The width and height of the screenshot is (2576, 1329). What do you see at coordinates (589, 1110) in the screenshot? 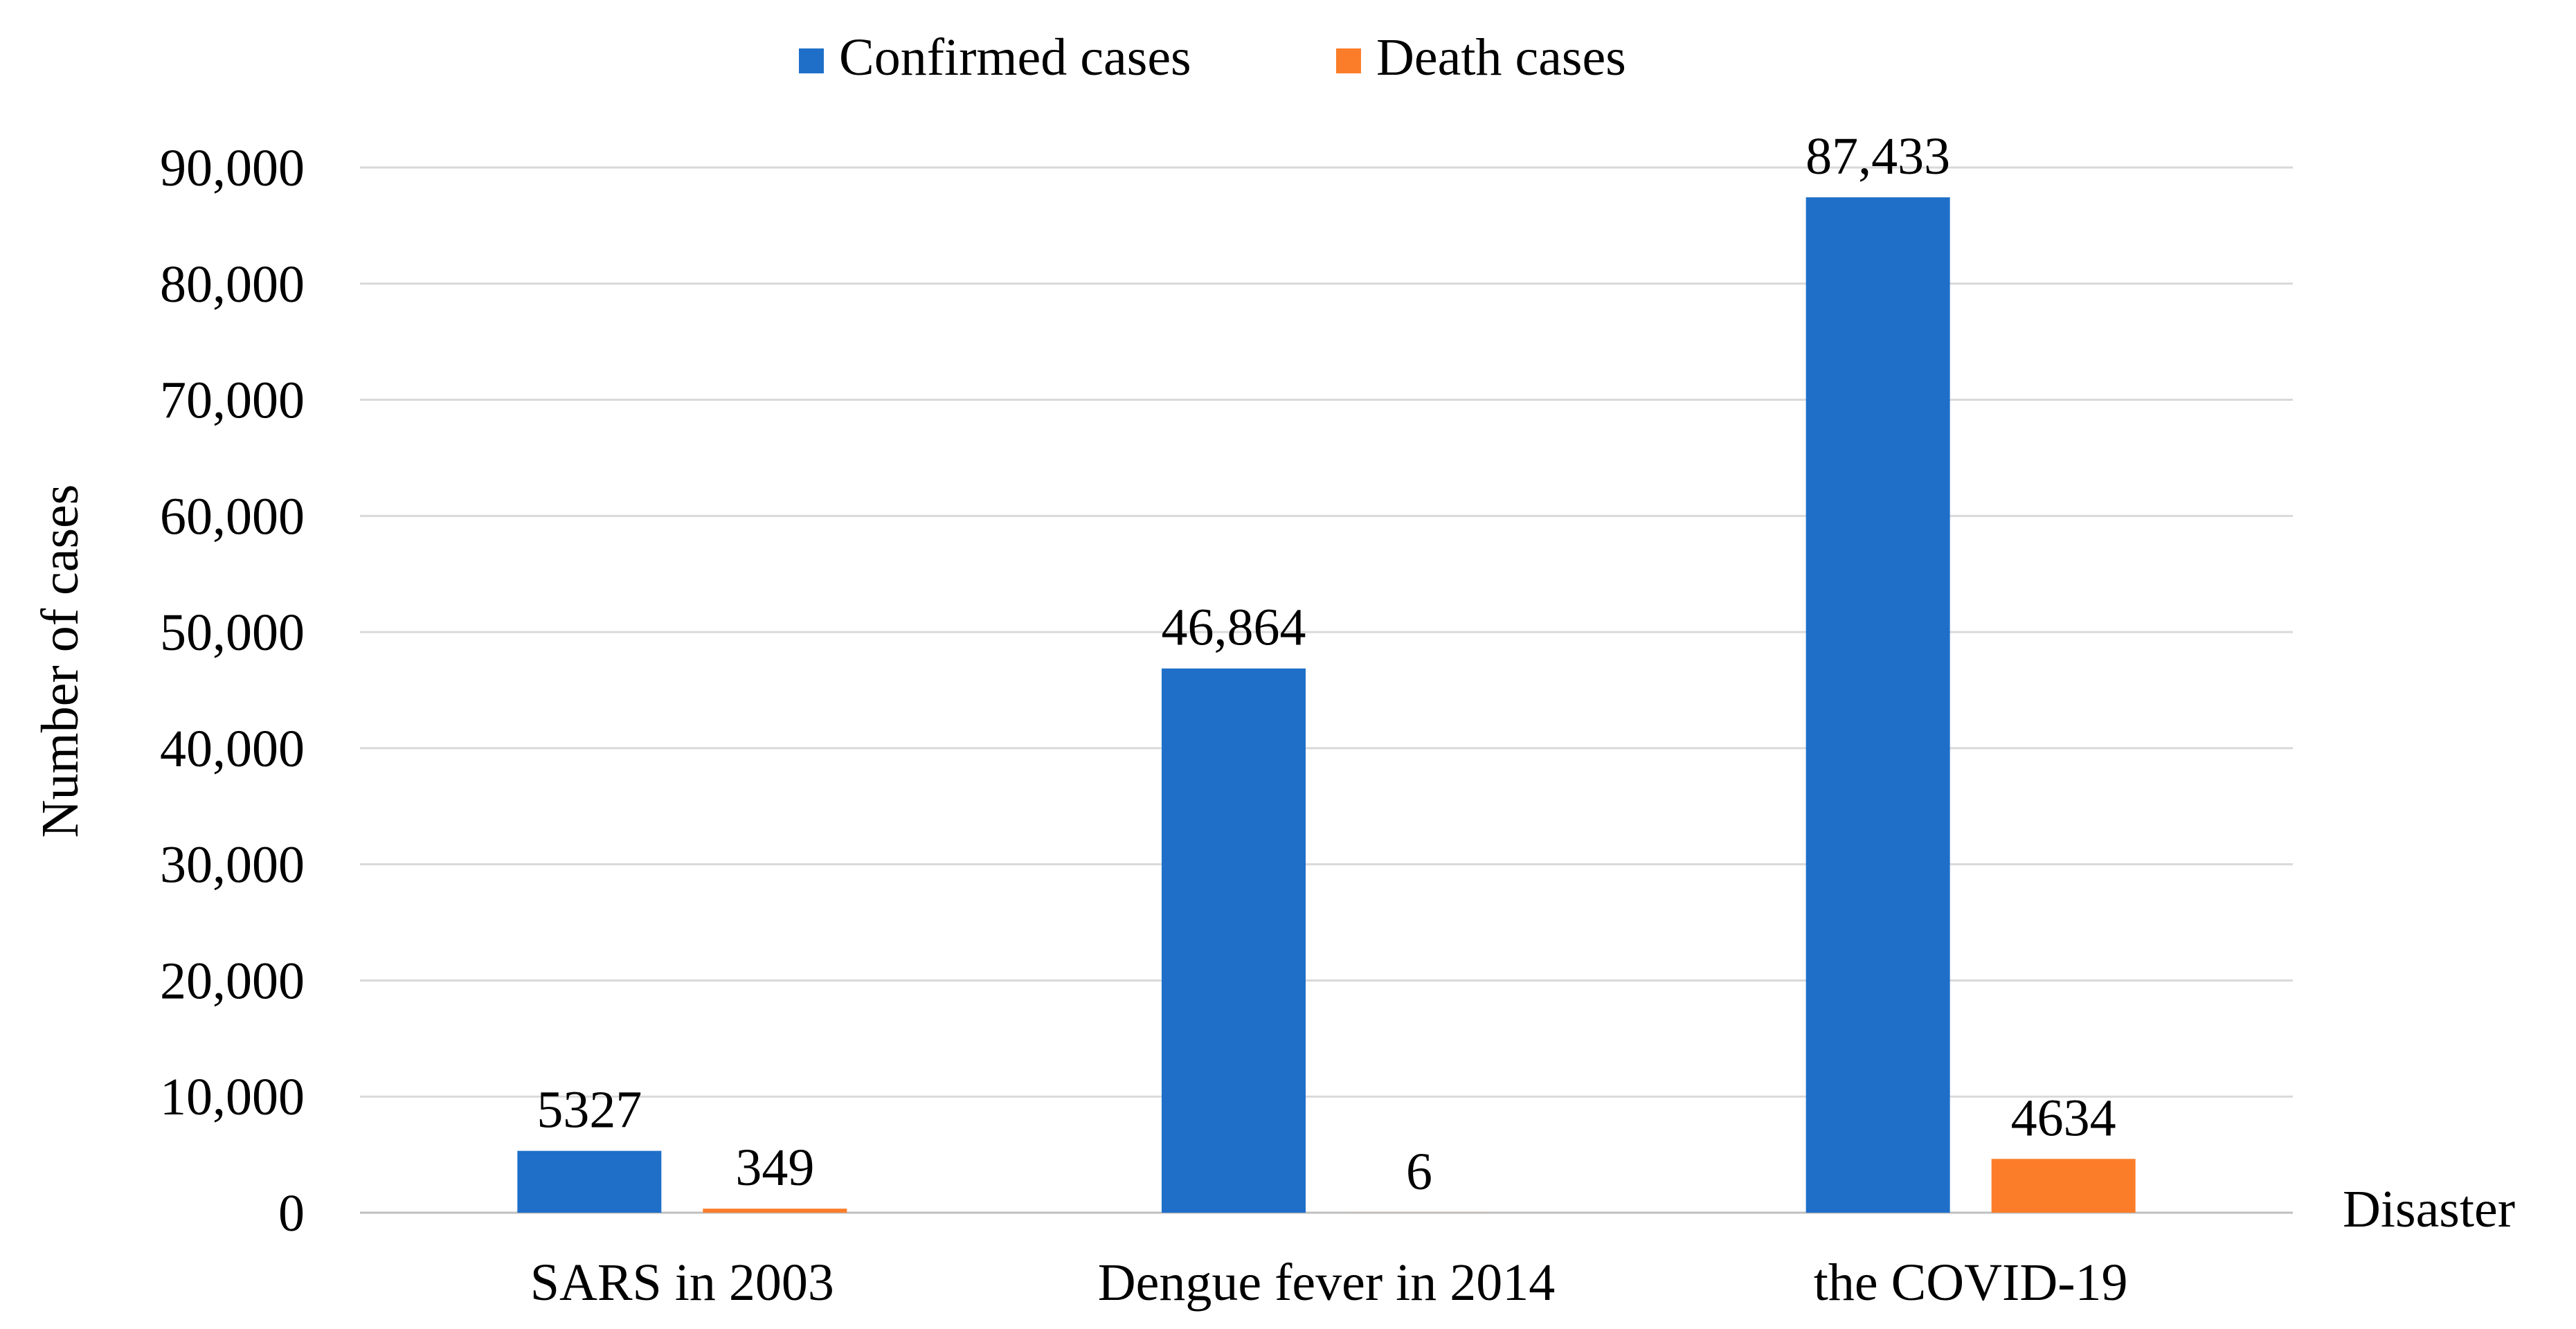
I see `data-label-confirmed-0: 5327` at bounding box center [589, 1110].